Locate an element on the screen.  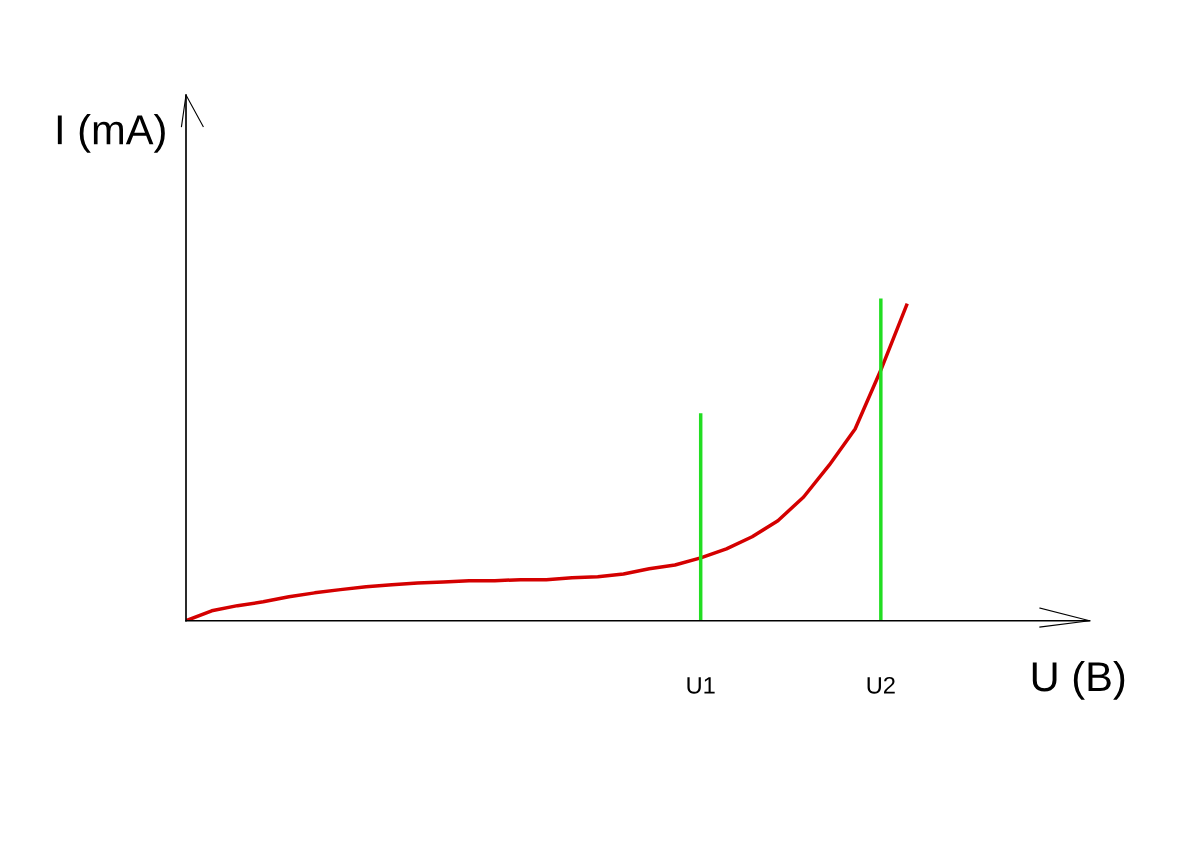
y-axis-title: I (mA) is located at coordinates (111, 133).